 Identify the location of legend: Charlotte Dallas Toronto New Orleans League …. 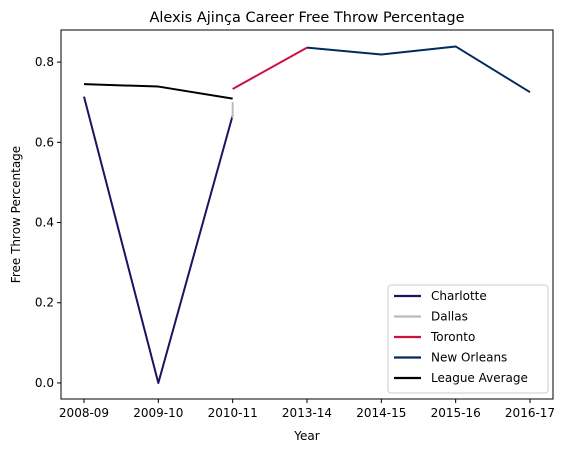
(468, 339).